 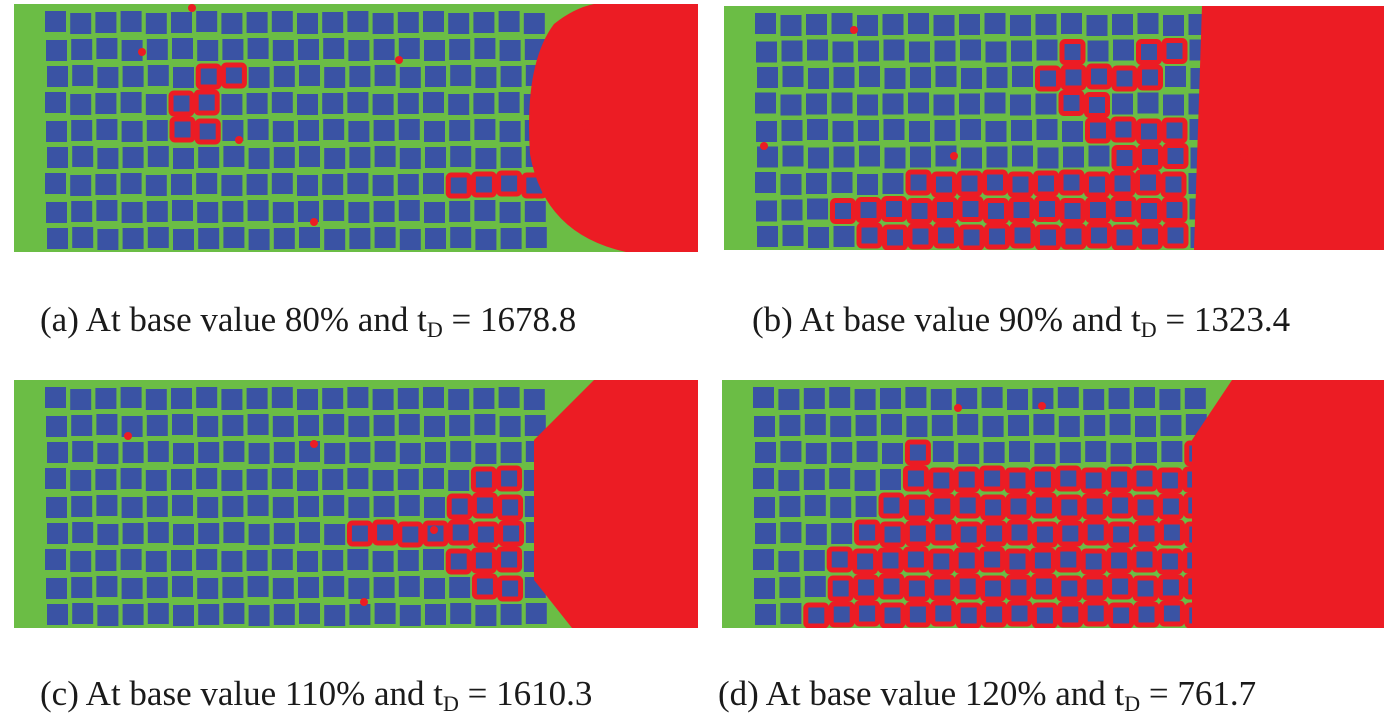 What do you see at coordinates (1198, 693) in the screenshot?
I see `caption-d-value: = 761.7` at bounding box center [1198, 693].